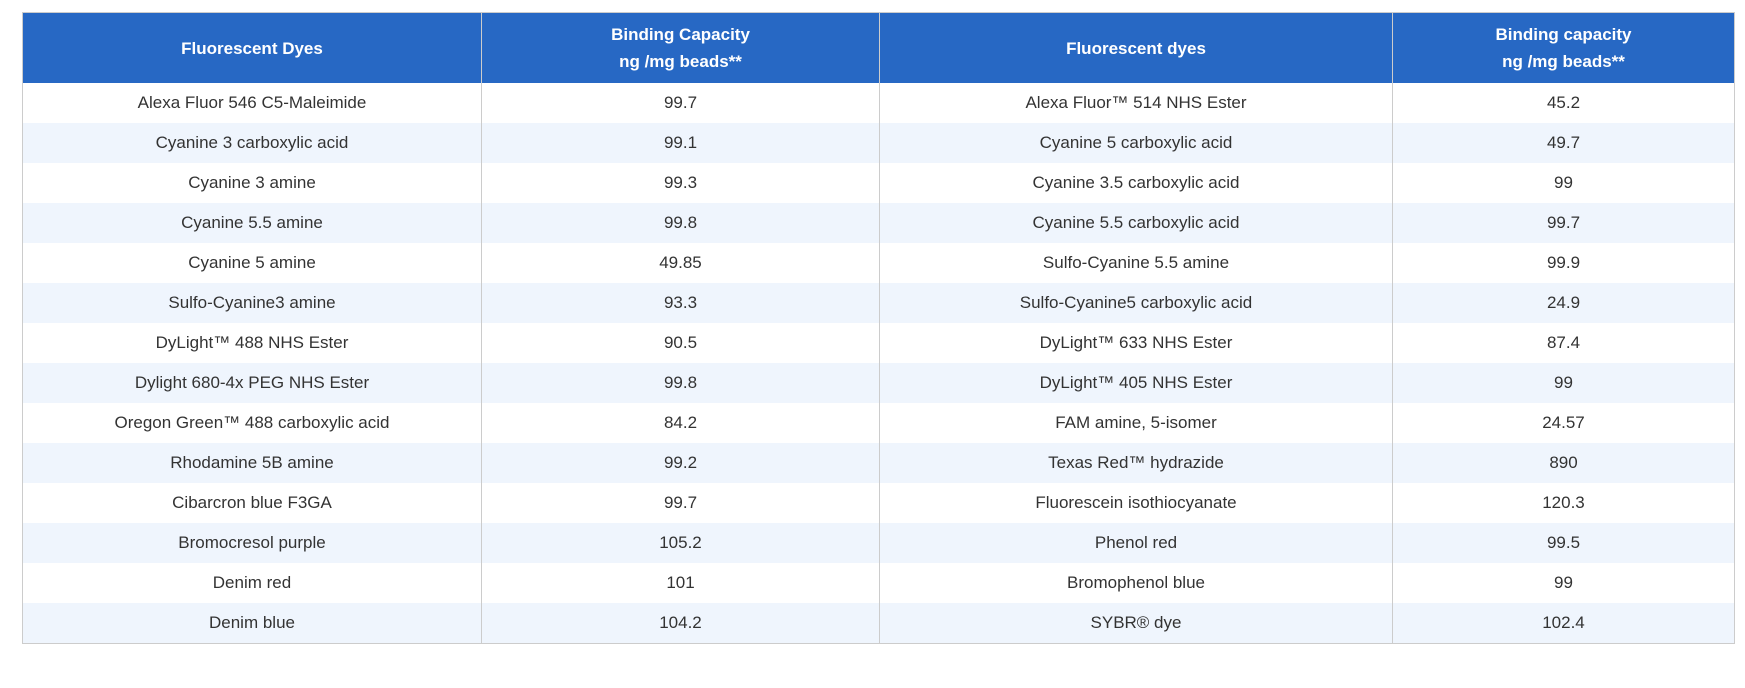 The width and height of the screenshot is (1745, 688). I want to click on dye-name-cell: Cibarcron blue F3GA, so click(252, 502).